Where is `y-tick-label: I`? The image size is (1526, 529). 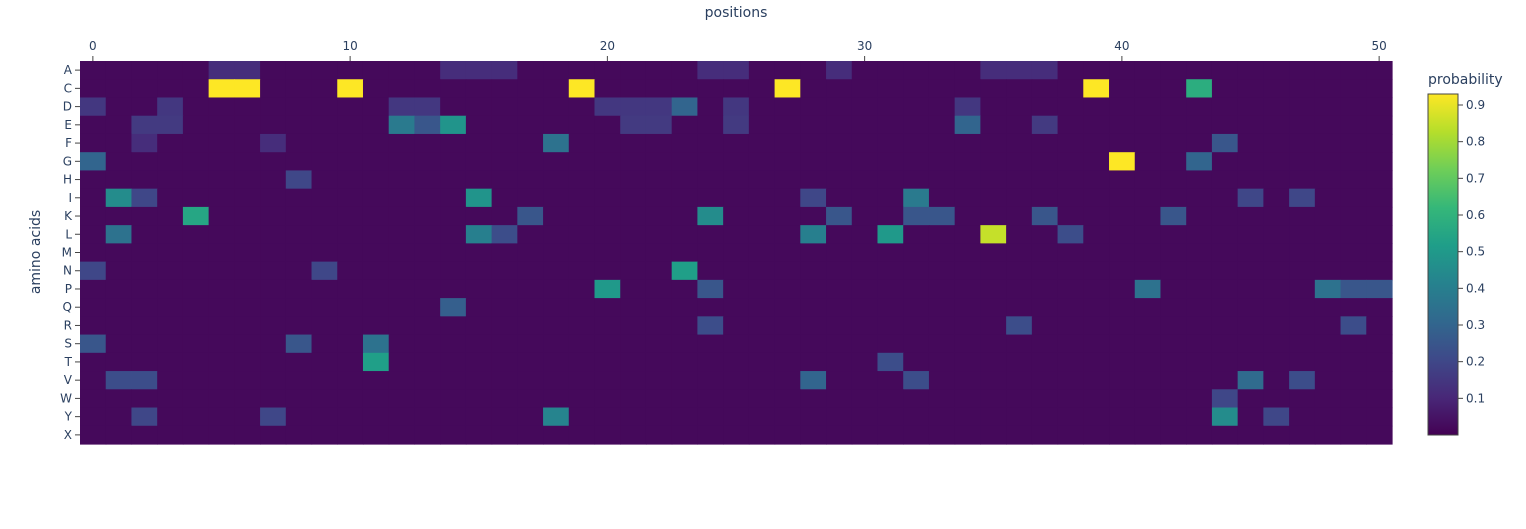 y-tick-label: I is located at coordinates (70, 198).